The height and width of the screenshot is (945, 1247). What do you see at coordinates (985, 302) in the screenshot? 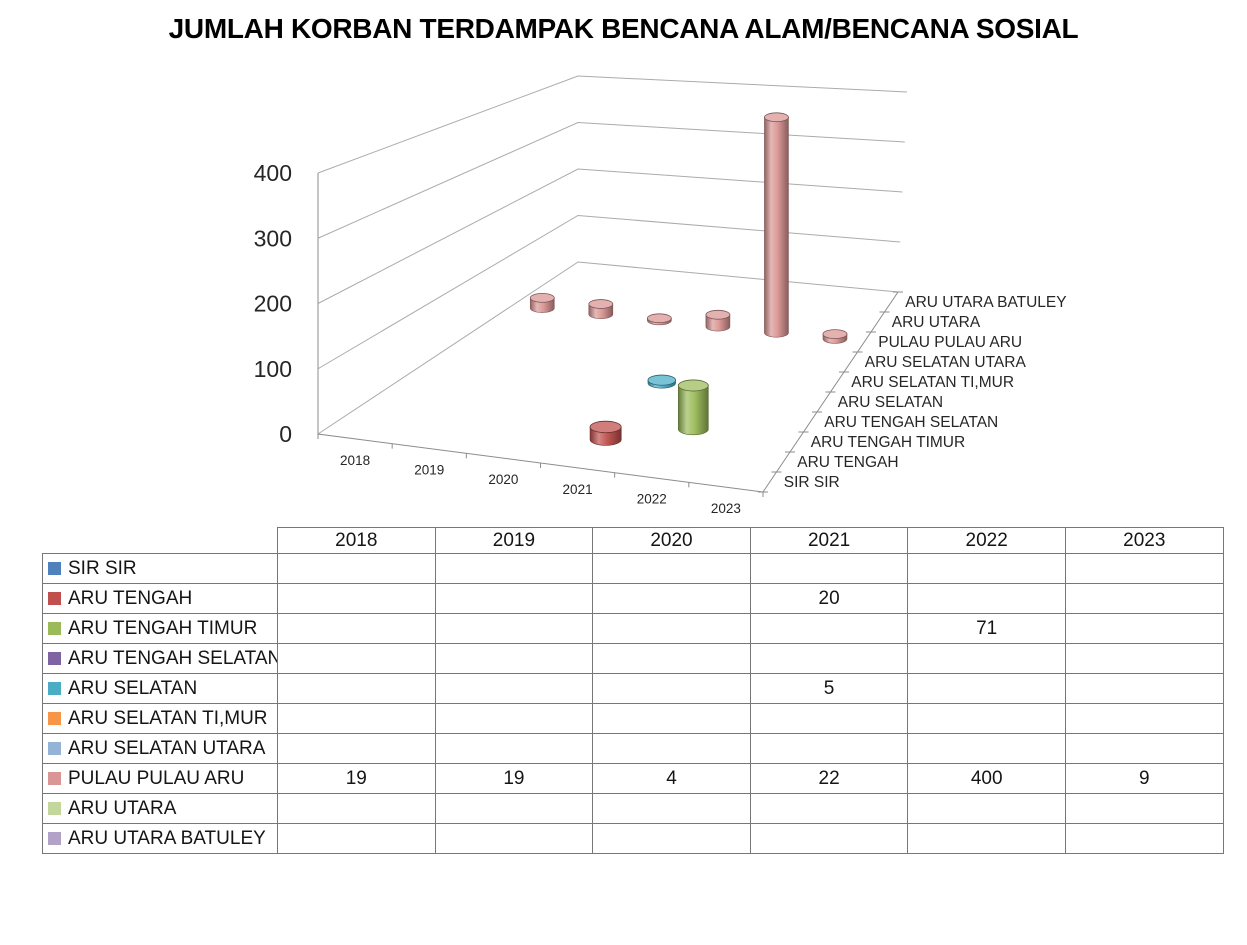
I see `series-tick-label: ARU UTARA BATULEY` at bounding box center [985, 302].